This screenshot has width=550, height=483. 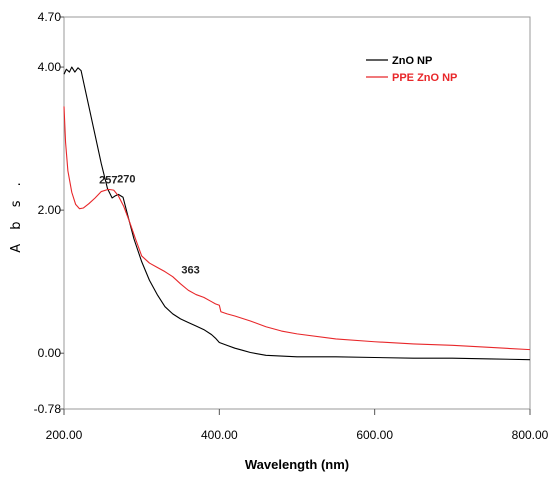 What do you see at coordinates (412, 61) in the screenshot?
I see `legend-label-zno: ZnO NP` at bounding box center [412, 61].